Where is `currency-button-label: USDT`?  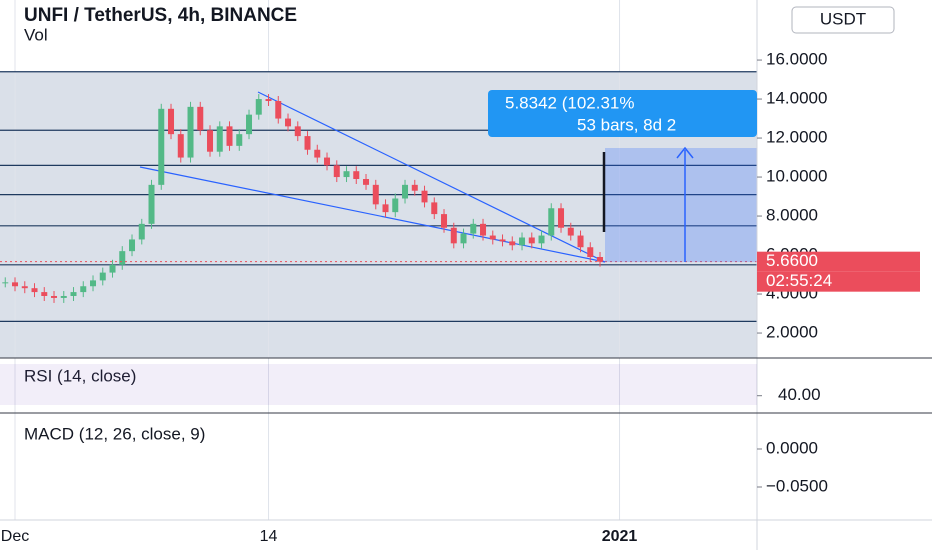 currency-button-label: USDT is located at coordinates (843, 18).